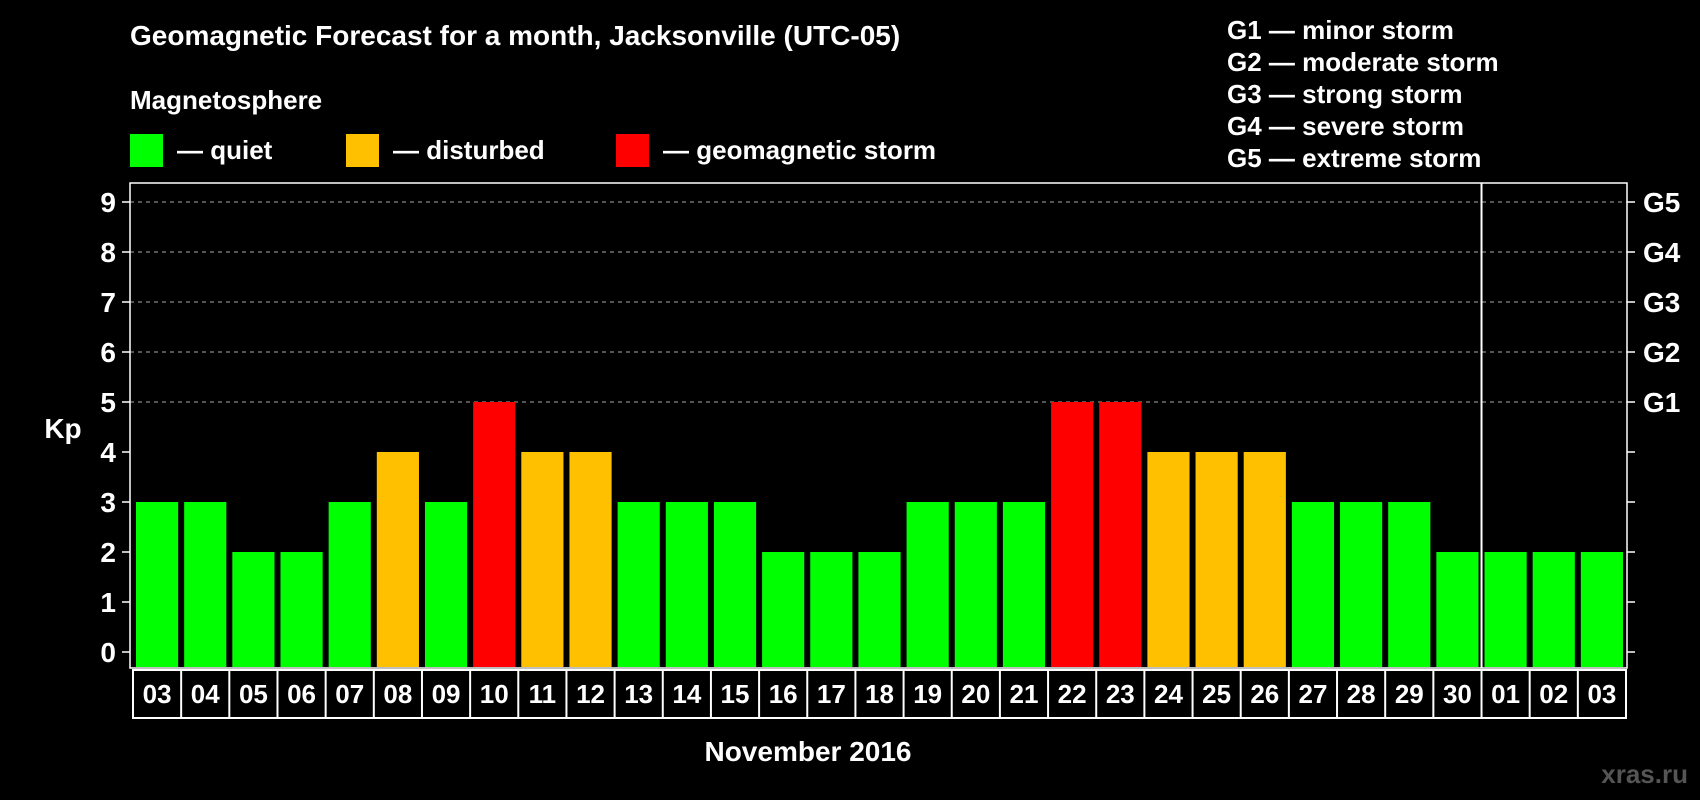  Describe the element at coordinates (157, 694) in the screenshot. I see `x-tick-label-0-03: 03` at that location.